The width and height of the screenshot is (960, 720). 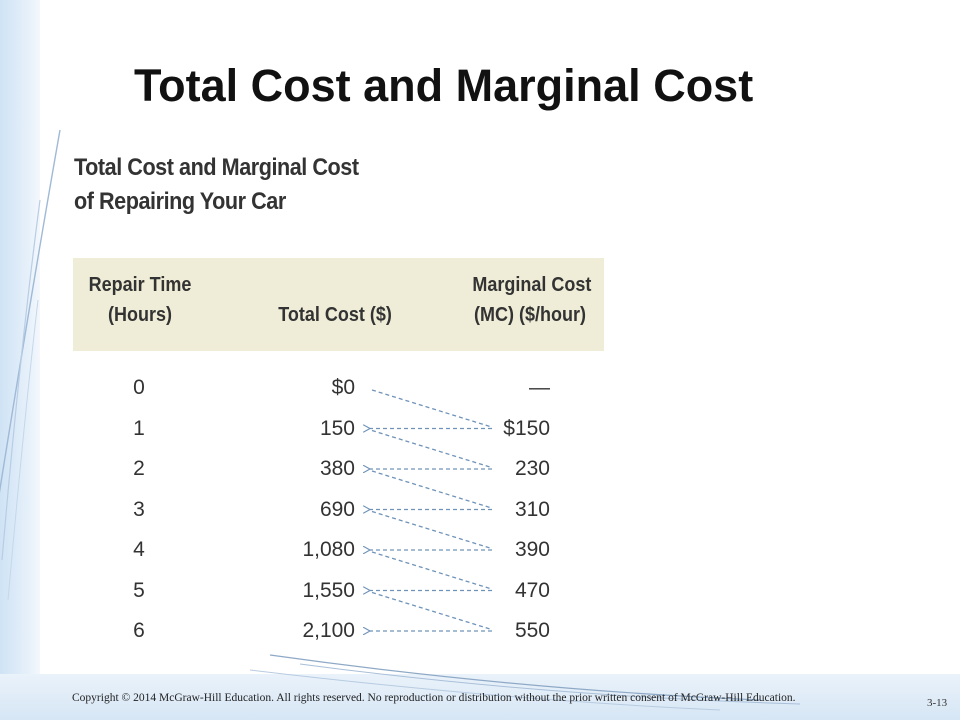 I want to click on cell-marginal-cost: 390, so click(x=532, y=549).